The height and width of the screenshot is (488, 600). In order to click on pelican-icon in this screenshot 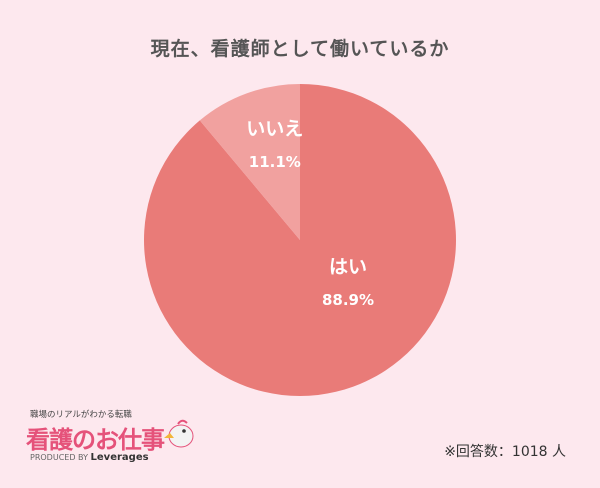, I will do `click(179, 433)`.